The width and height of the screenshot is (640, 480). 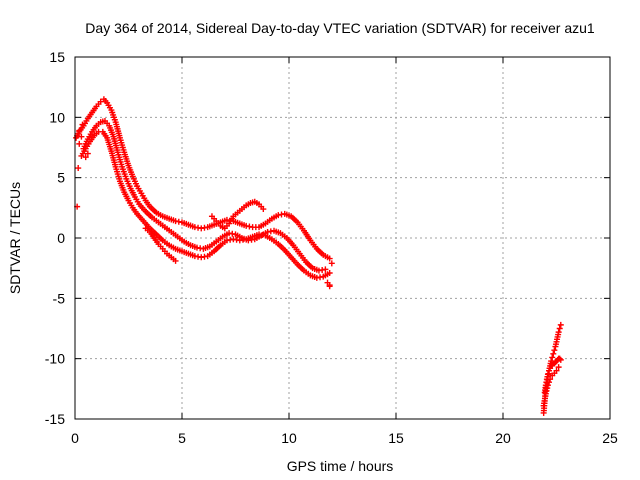 What do you see at coordinates (57, 117) in the screenshot?
I see `y-tick-label: 10` at bounding box center [57, 117].